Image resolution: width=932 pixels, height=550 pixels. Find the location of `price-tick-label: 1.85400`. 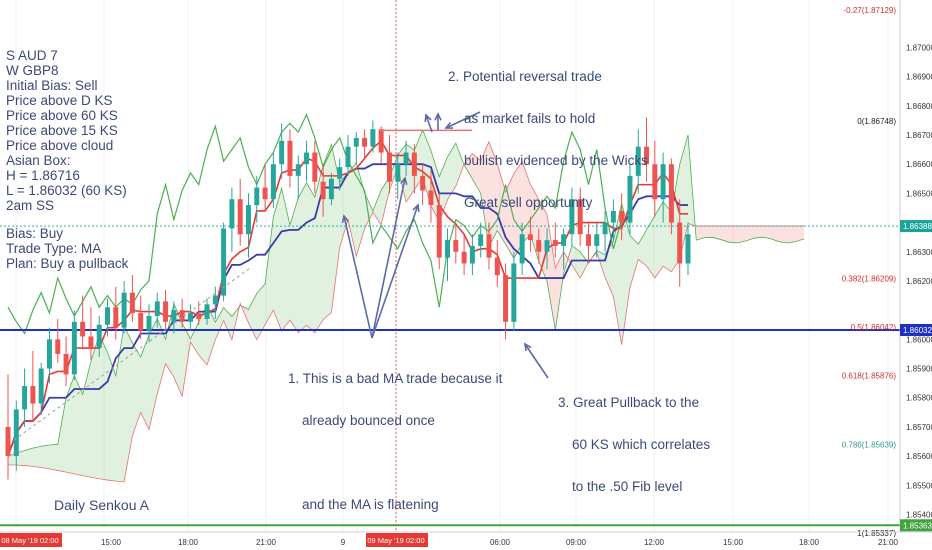

price-tick-label: 1.85400 is located at coordinates (919, 514).